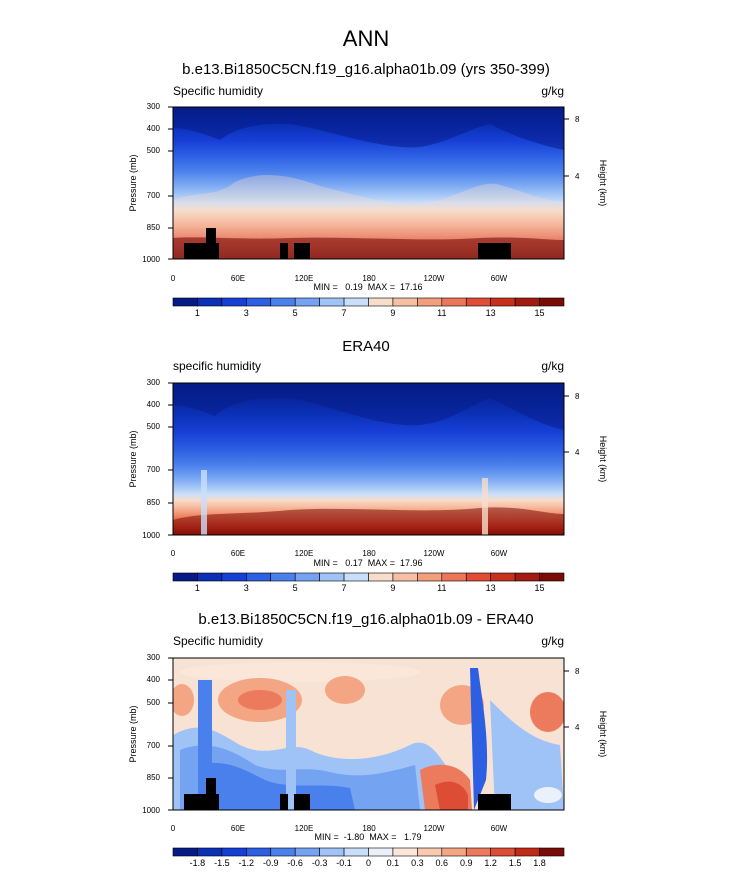 This screenshot has height=872, width=733. I want to click on y-tick: 700, so click(154, 745).